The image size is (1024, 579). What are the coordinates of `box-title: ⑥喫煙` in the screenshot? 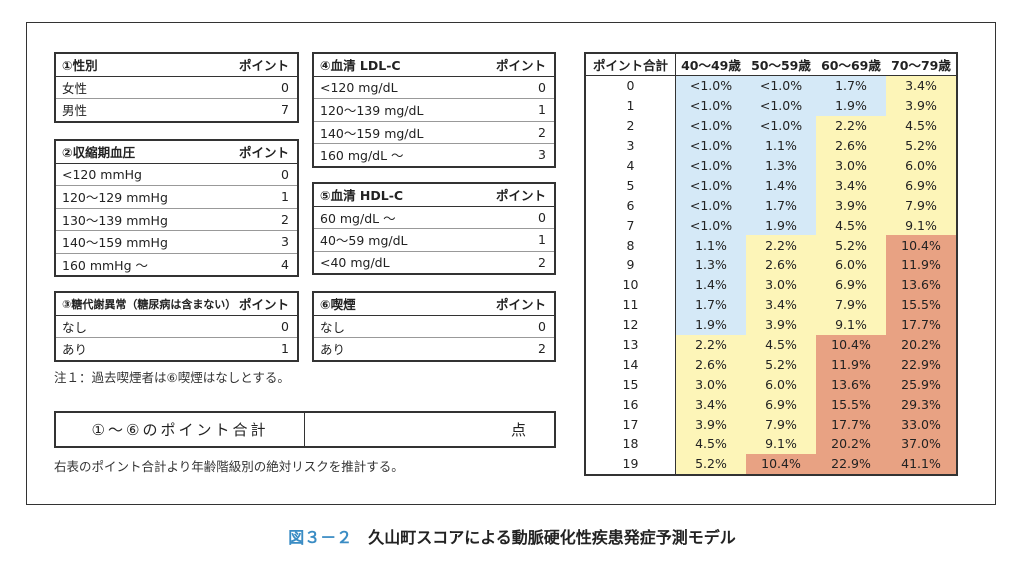 It's located at (338, 305).